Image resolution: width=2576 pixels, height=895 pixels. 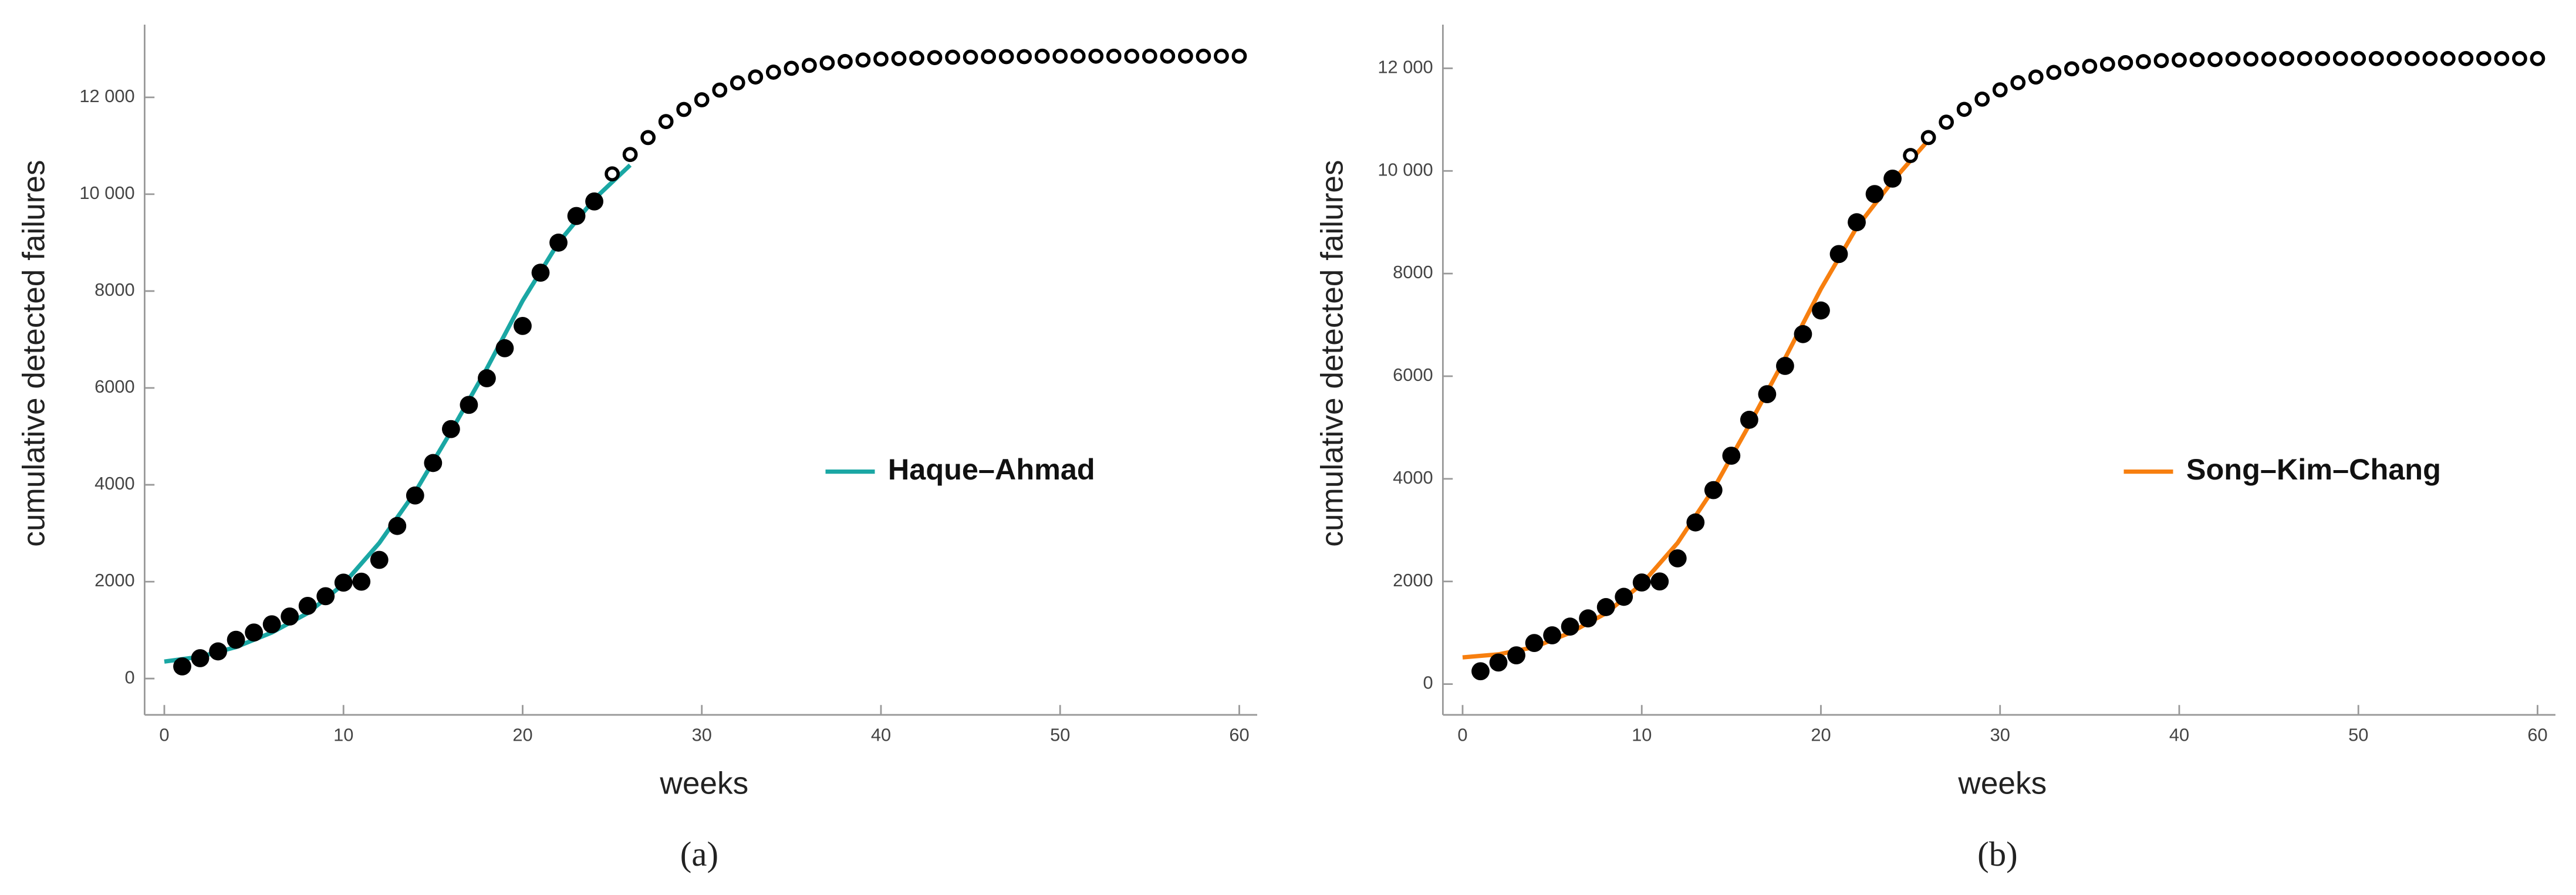 What do you see at coordinates (2002, 783) in the screenshot?
I see `x-axis-title: weeks` at bounding box center [2002, 783].